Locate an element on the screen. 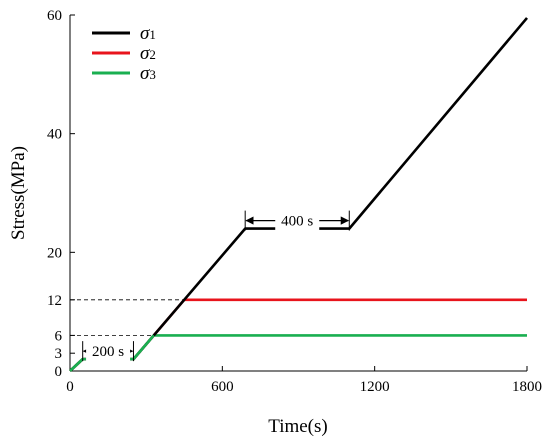 This screenshot has height=444, width=550. legend-label: σ3 is located at coordinates (148, 73).